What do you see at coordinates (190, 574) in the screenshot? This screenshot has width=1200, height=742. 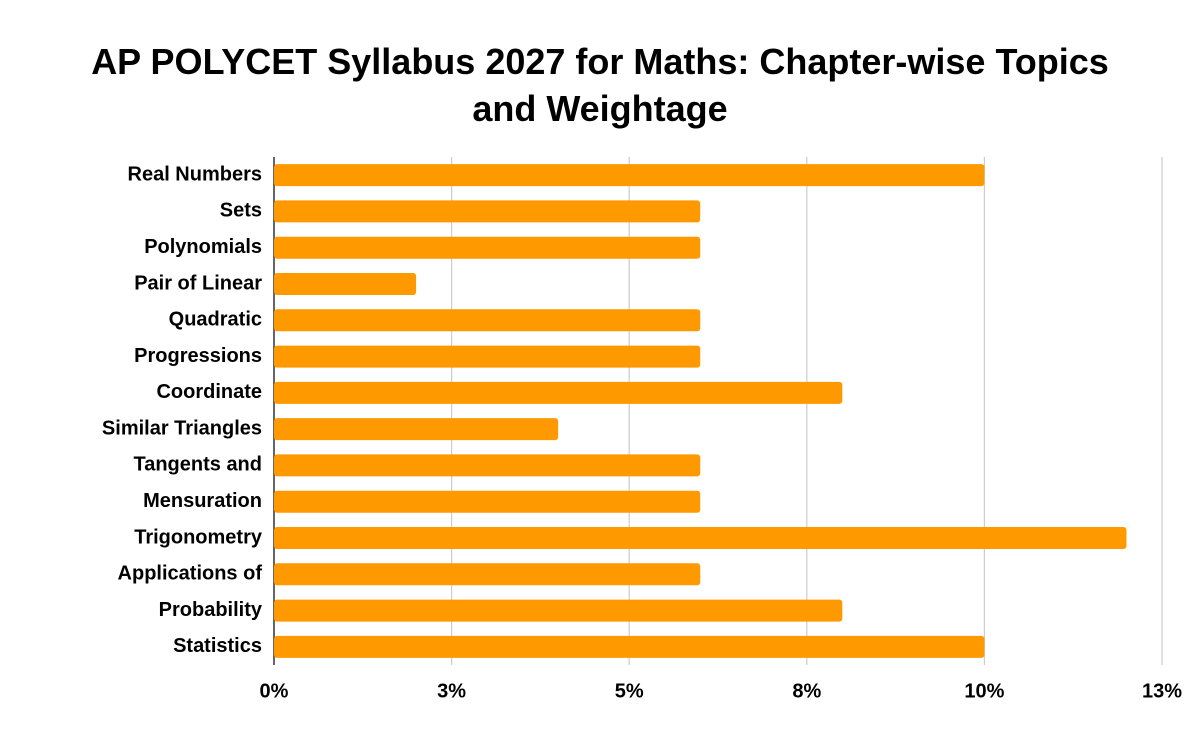 I see `y-tick-label: Applications of` at bounding box center [190, 574].